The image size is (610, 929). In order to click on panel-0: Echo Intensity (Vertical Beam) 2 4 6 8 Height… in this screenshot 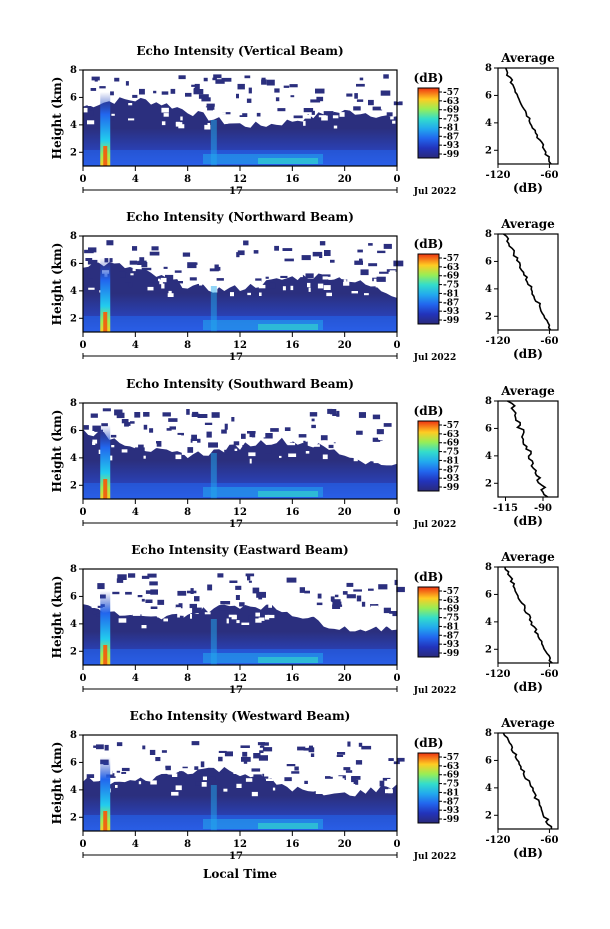, I will do `click(304, 120)`.